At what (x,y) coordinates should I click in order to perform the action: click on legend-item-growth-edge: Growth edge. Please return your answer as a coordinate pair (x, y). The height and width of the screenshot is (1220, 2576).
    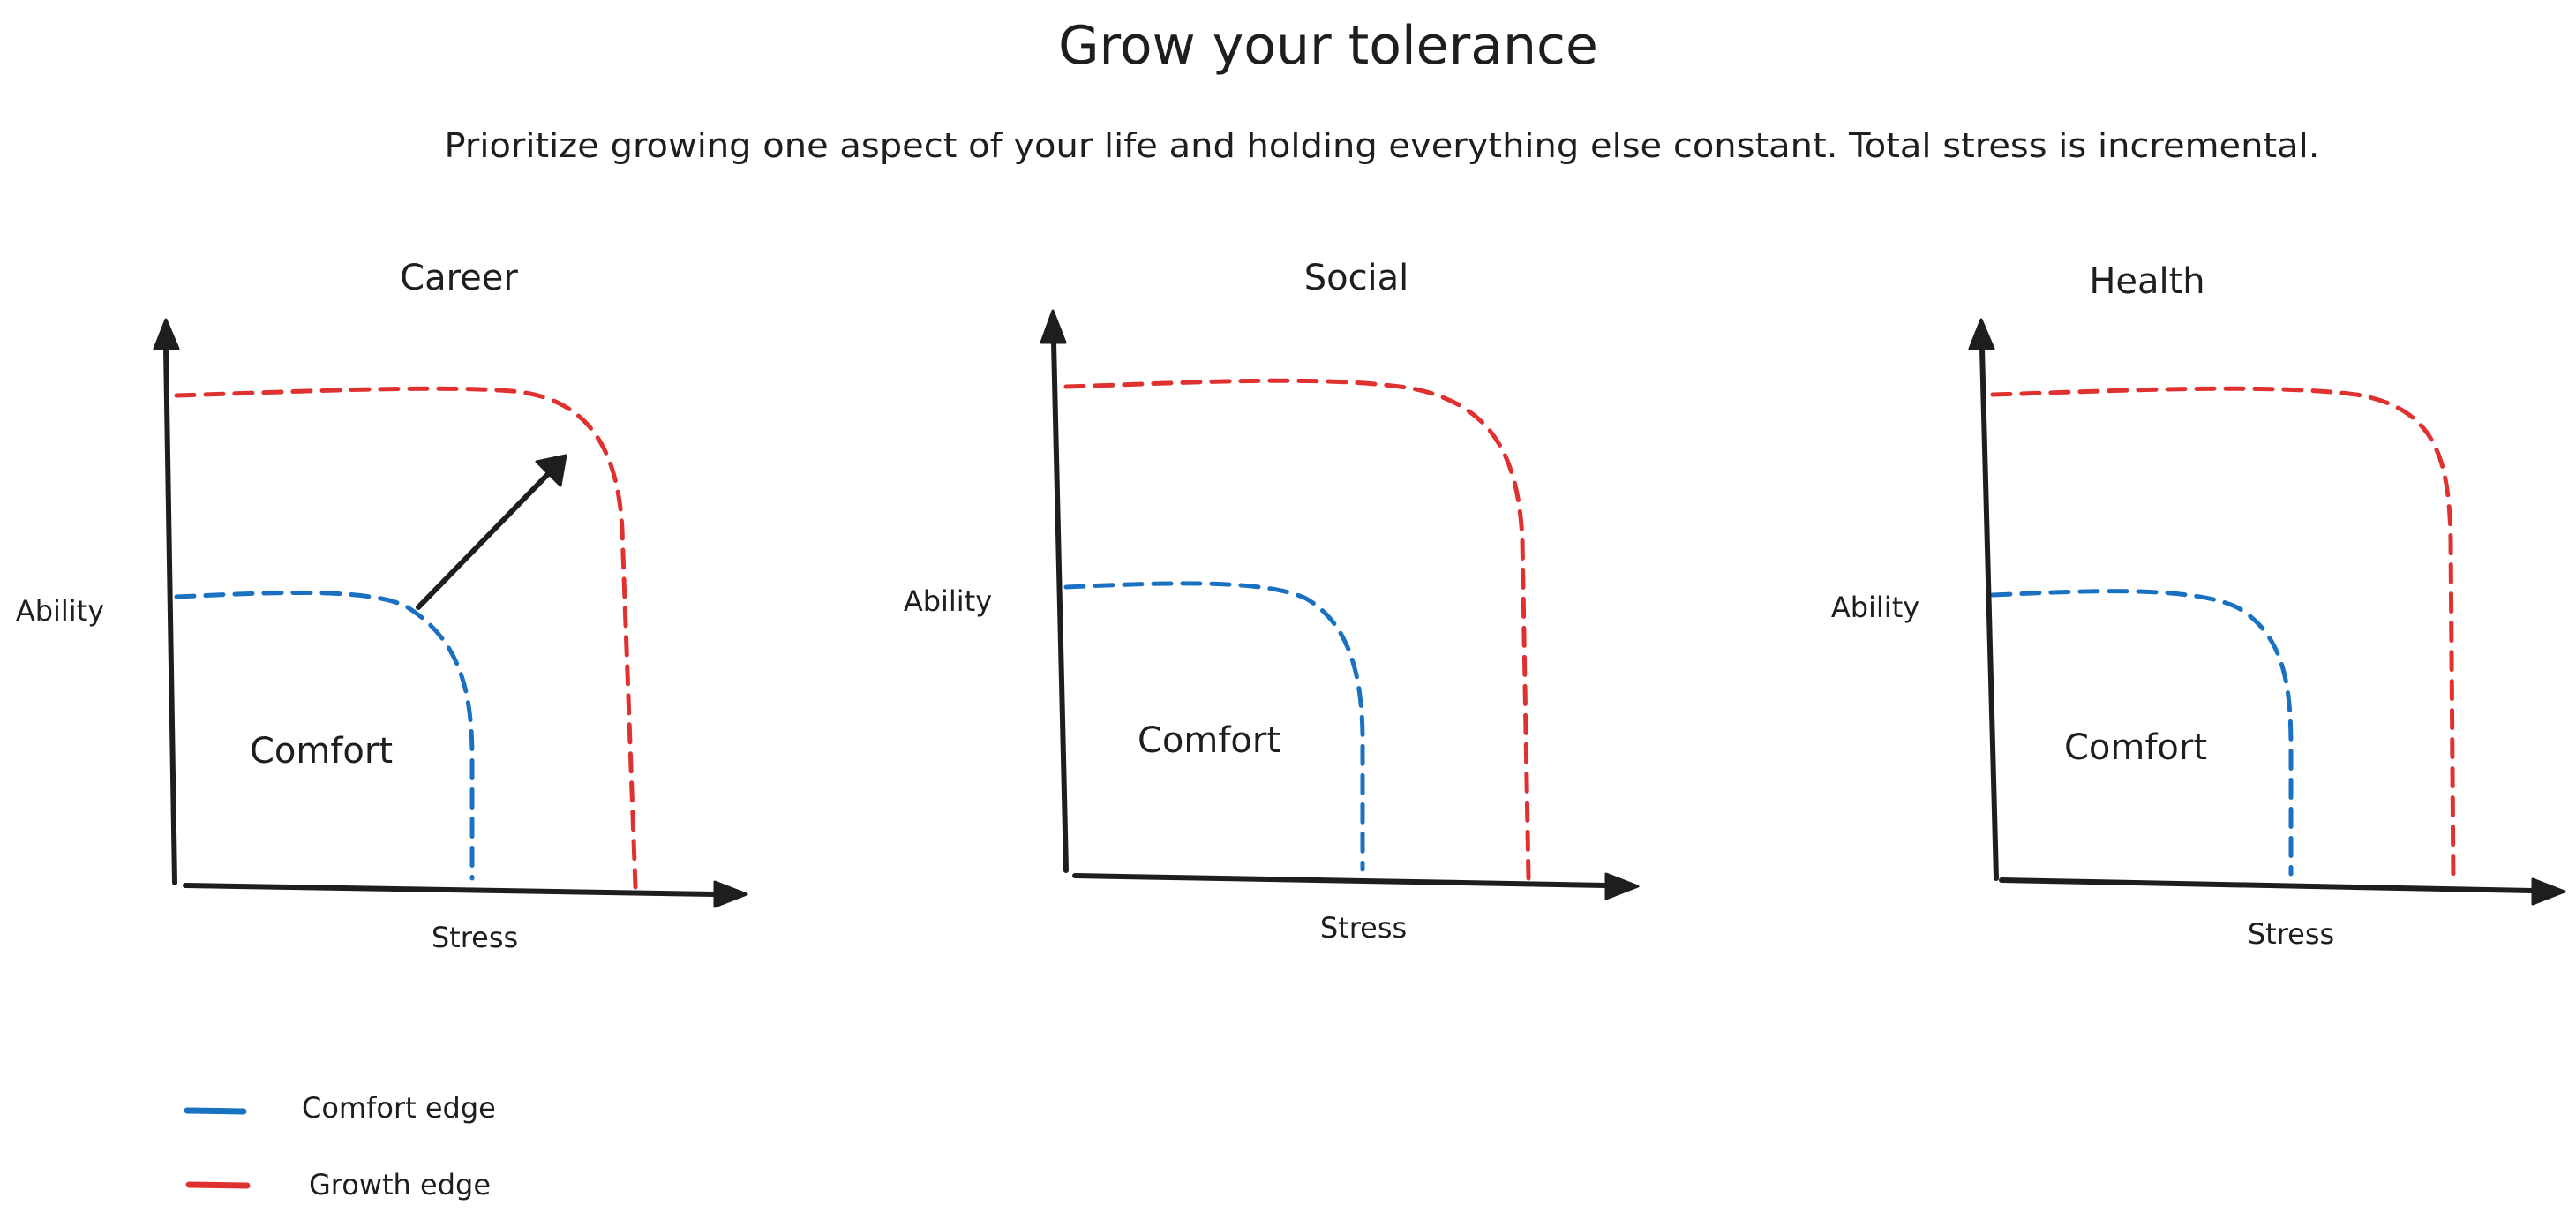
    Looking at the image, I should click on (338, 1184).